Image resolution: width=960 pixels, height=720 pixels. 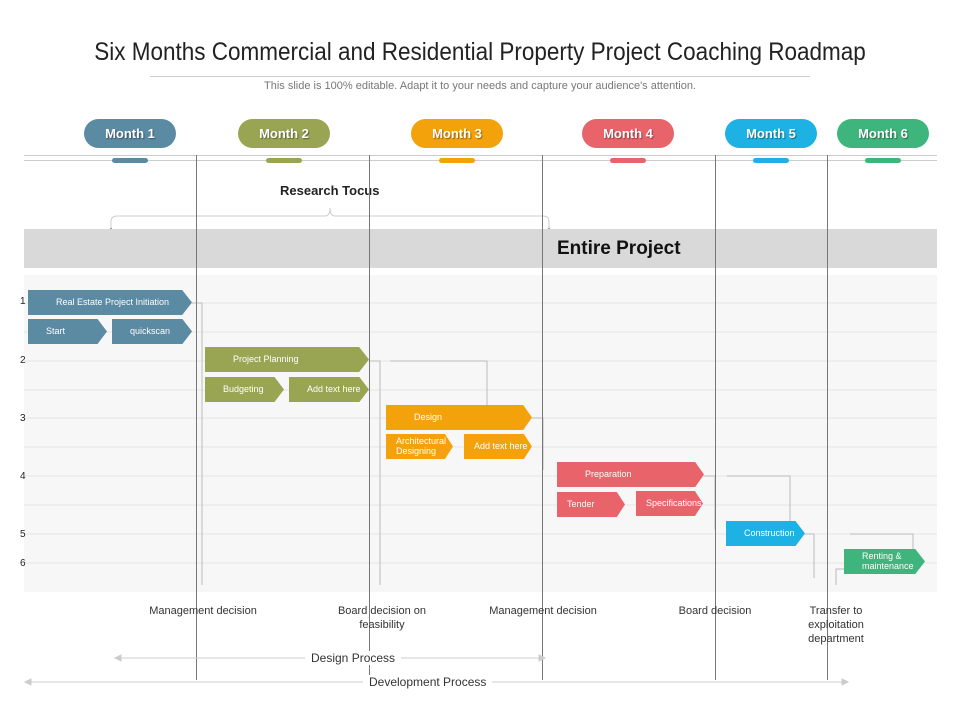 I want to click on task-arrow: Specifications, so click(x=669, y=503).